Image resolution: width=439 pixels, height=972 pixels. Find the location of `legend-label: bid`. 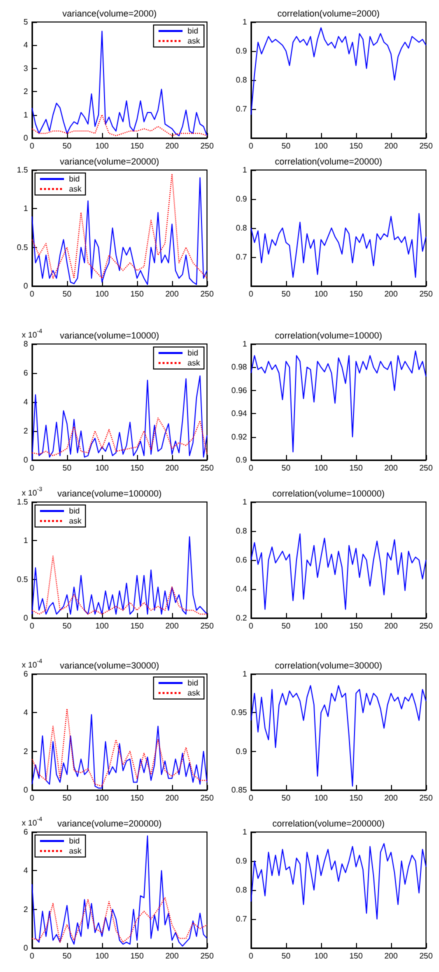

legend-label: bid is located at coordinates (193, 353).